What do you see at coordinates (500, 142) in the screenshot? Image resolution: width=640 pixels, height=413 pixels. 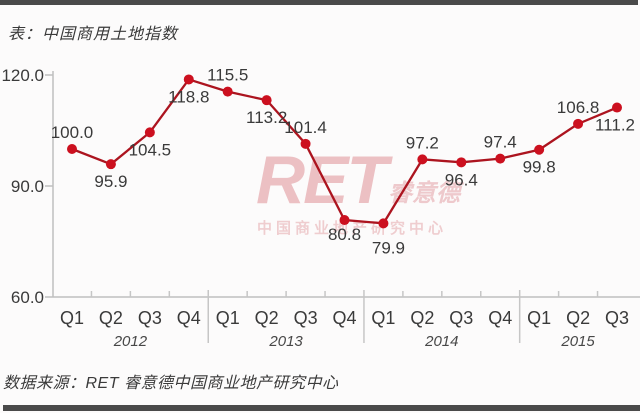 I see `value-label: 97.4` at bounding box center [500, 142].